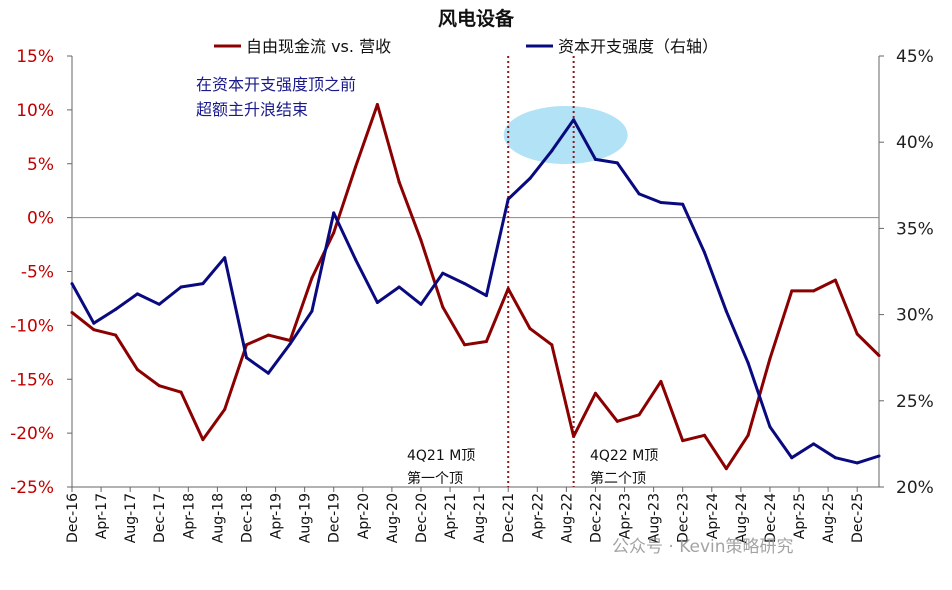 The height and width of the screenshot is (590, 952). Describe the element at coordinates (638, 46) in the screenshot. I see `legend-label-capex: 资本开支强度（右轴）` at that location.